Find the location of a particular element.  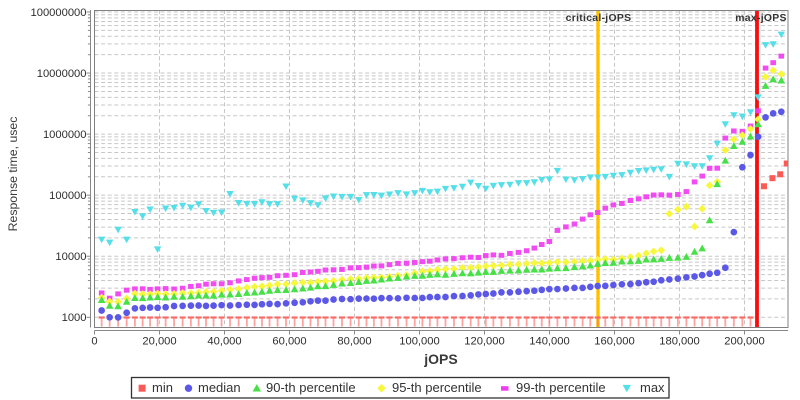

svg-text: 95-th percentile is located at coordinates (437, 387).